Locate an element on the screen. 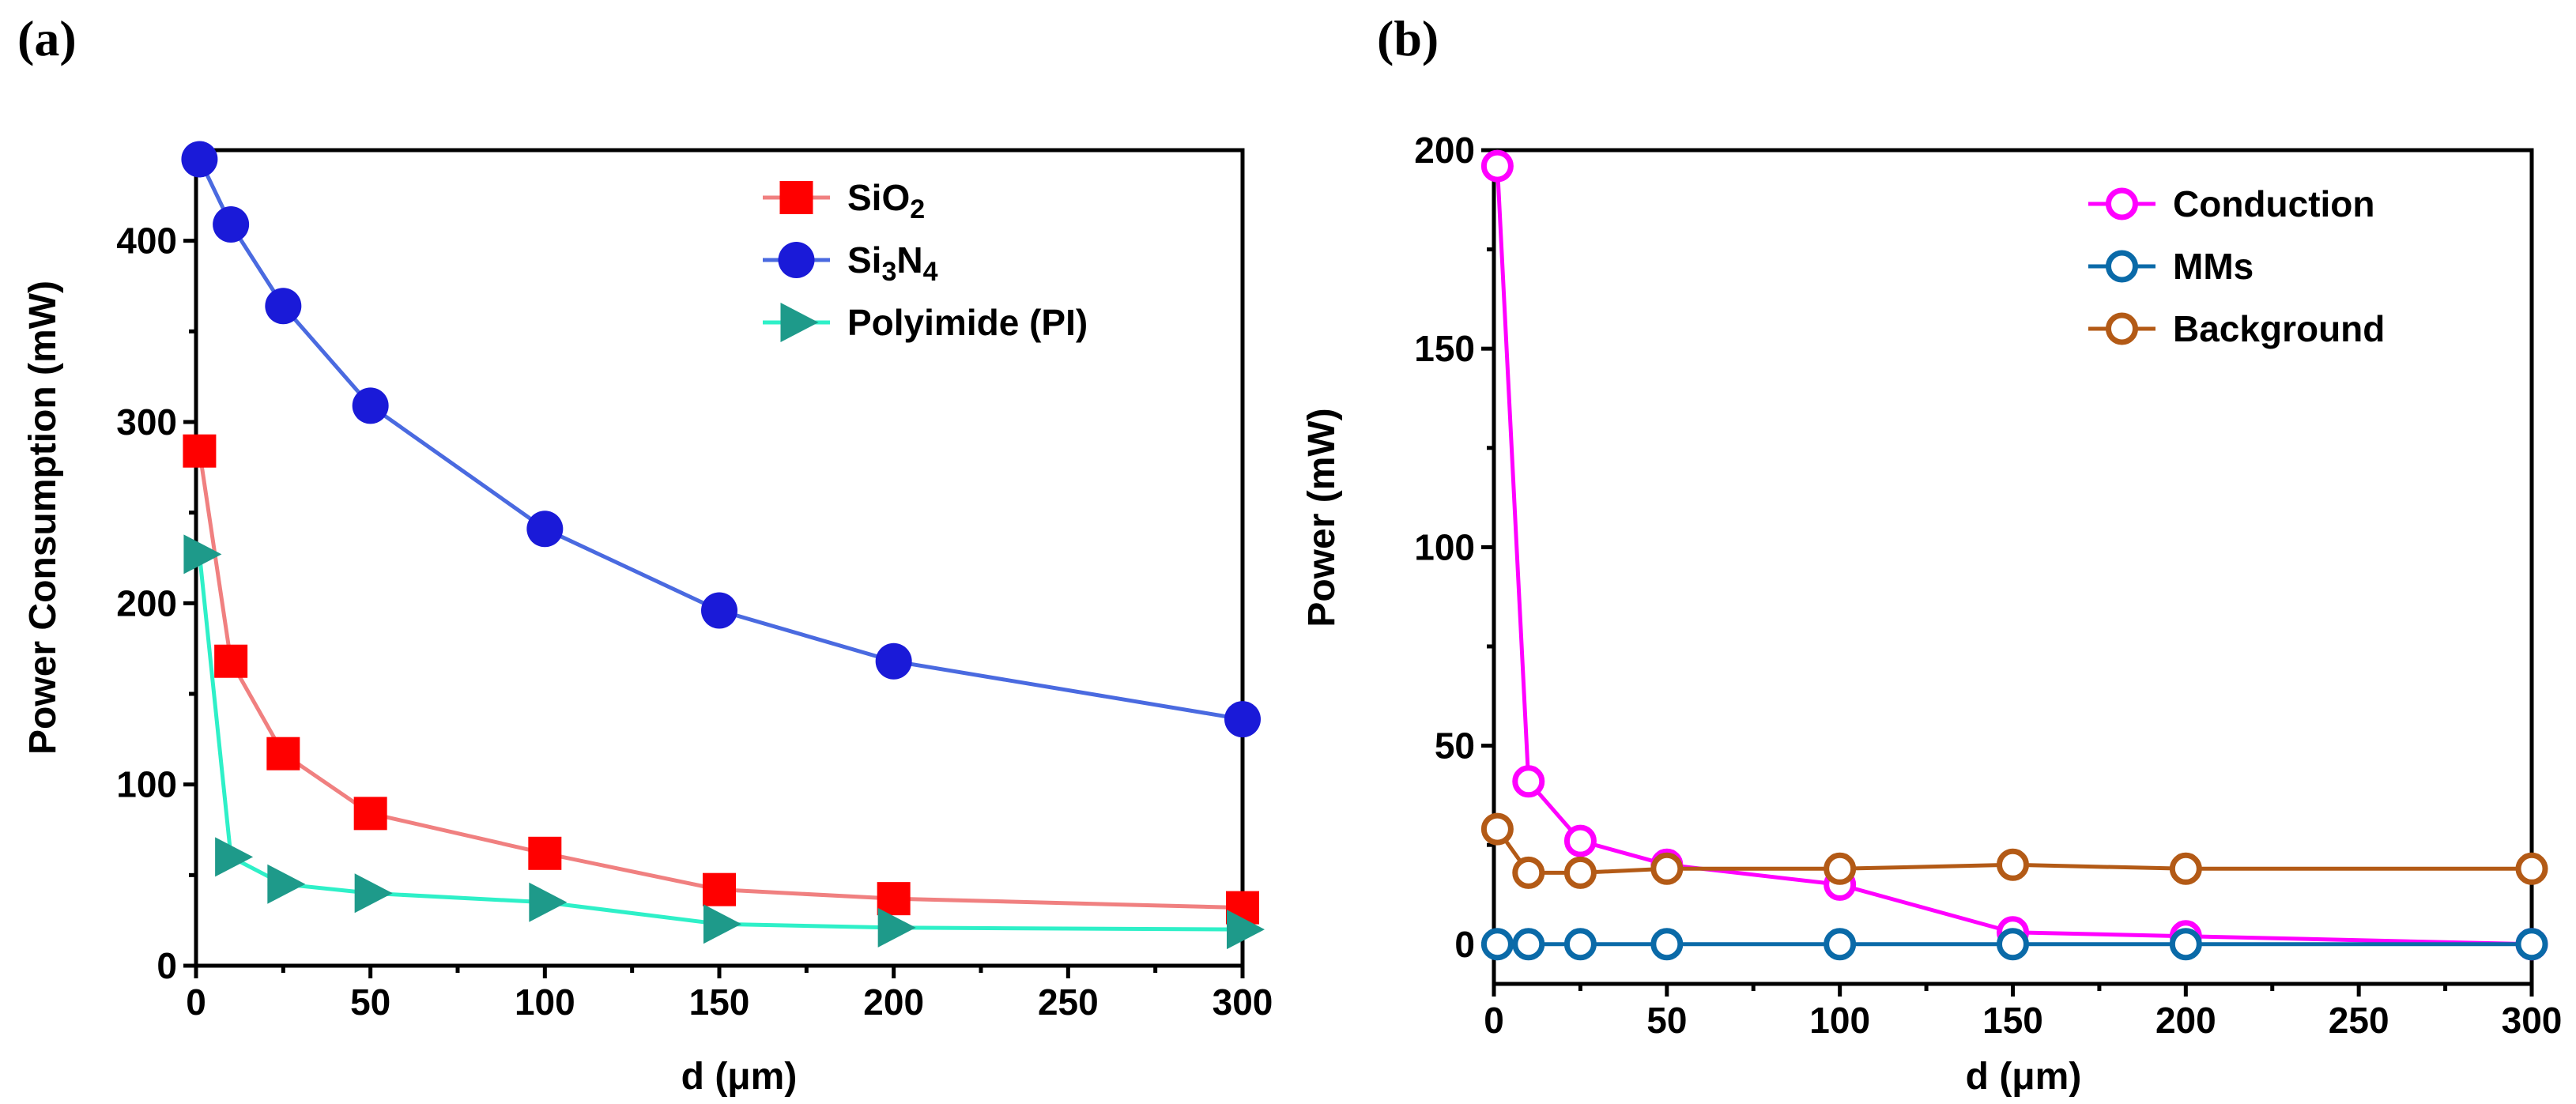 This screenshot has height=1104, width=2576. panel-b-y-tick-label: 100 is located at coordinates (1444, 546).